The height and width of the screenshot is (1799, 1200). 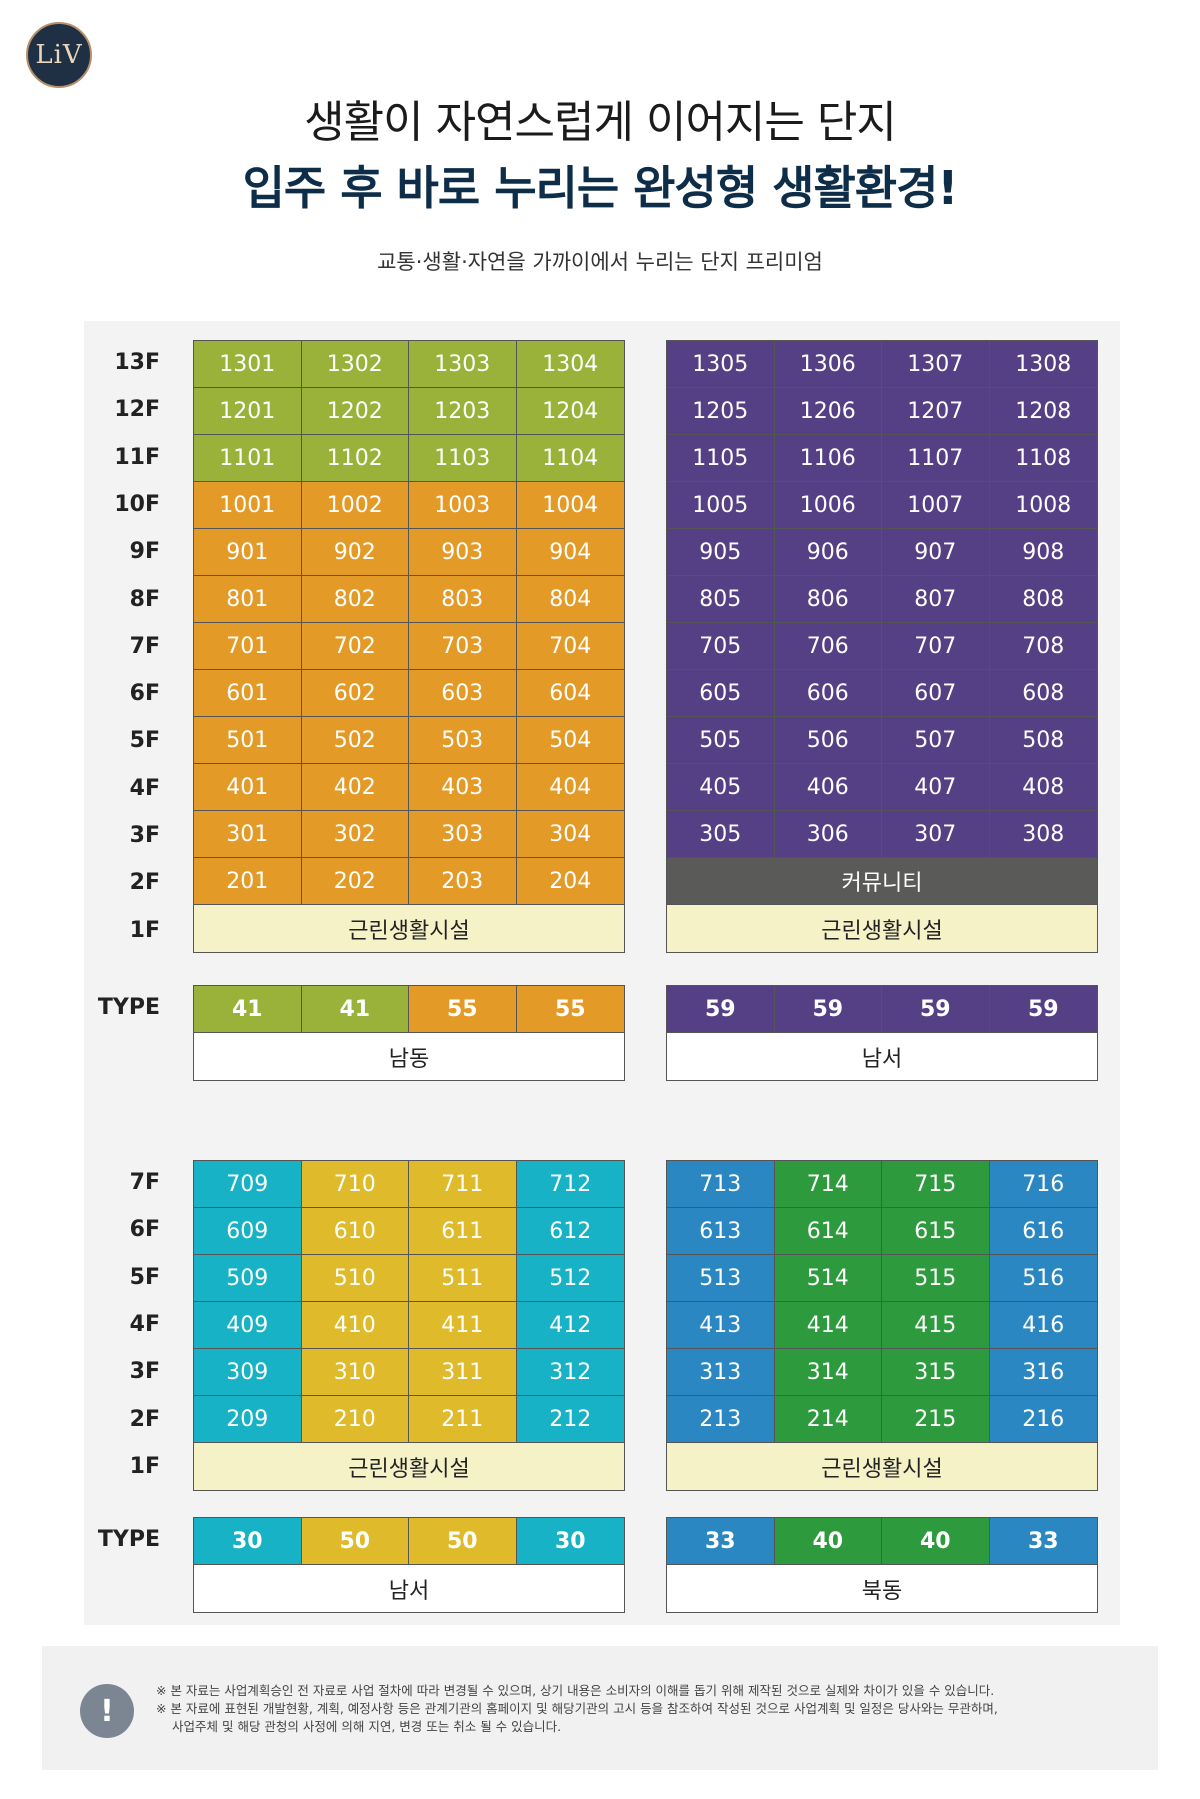 What do you see at coordinates (570, 1372) in the screenshot?
I see `unit-cell: 312` at bounding box center [570, 1372].